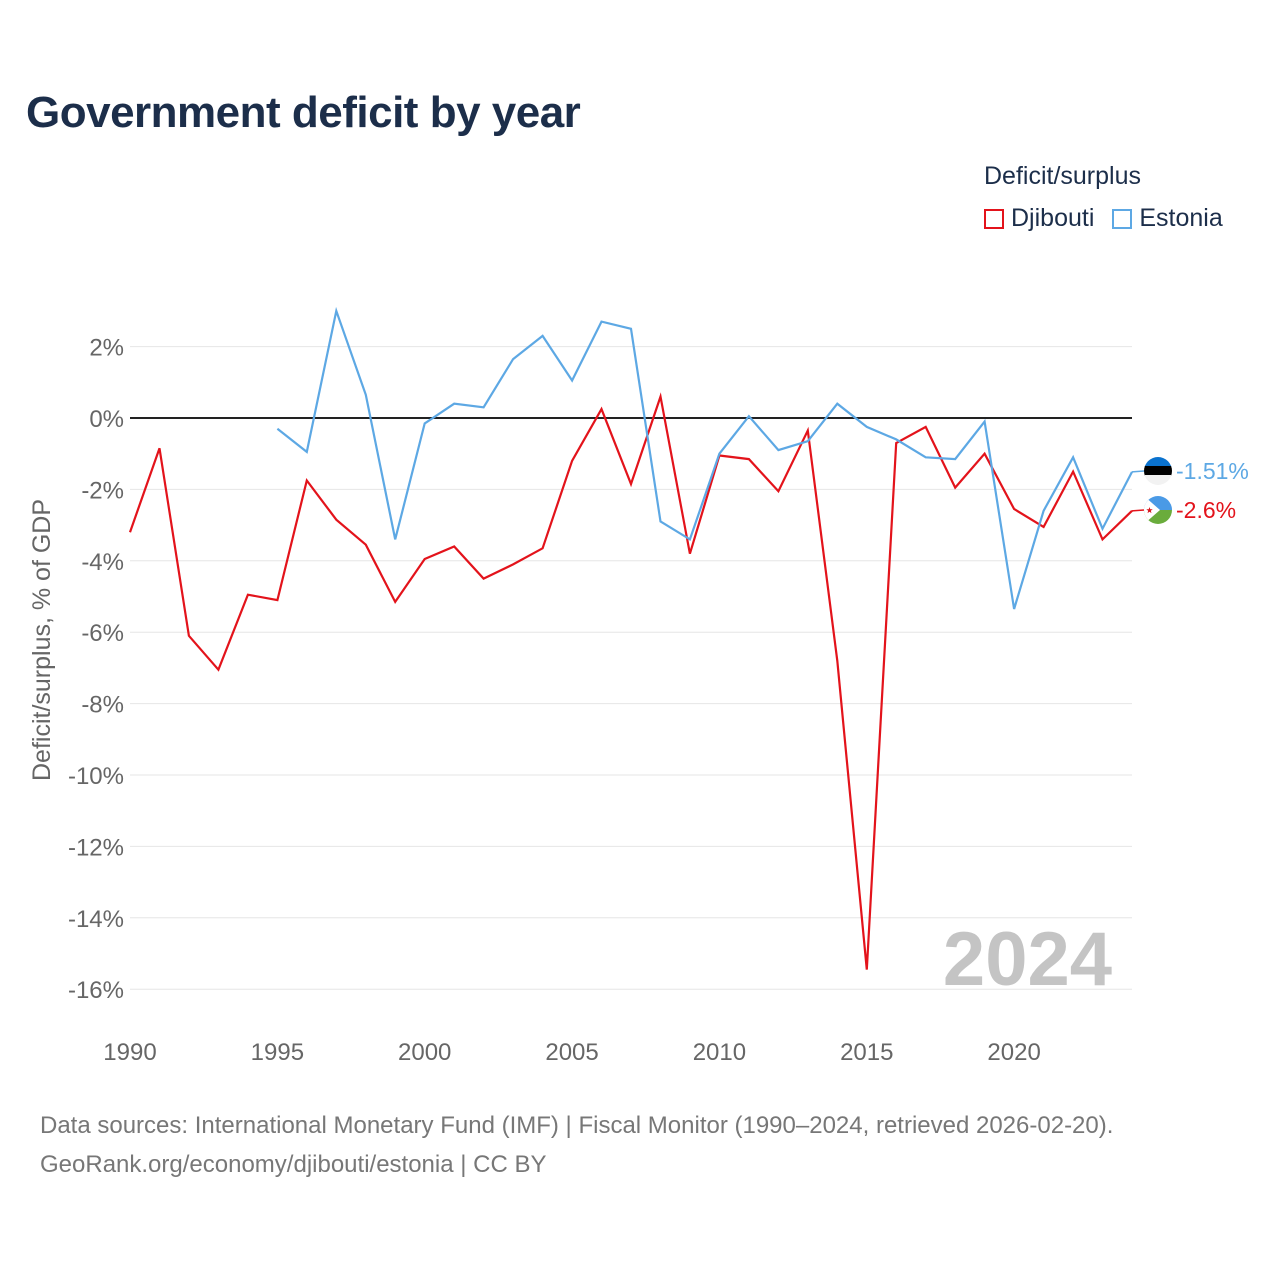  Describe the element at coordinates (1181, 218) in the screenshot. I see `legend-label-estonia: Estonia` at that location.